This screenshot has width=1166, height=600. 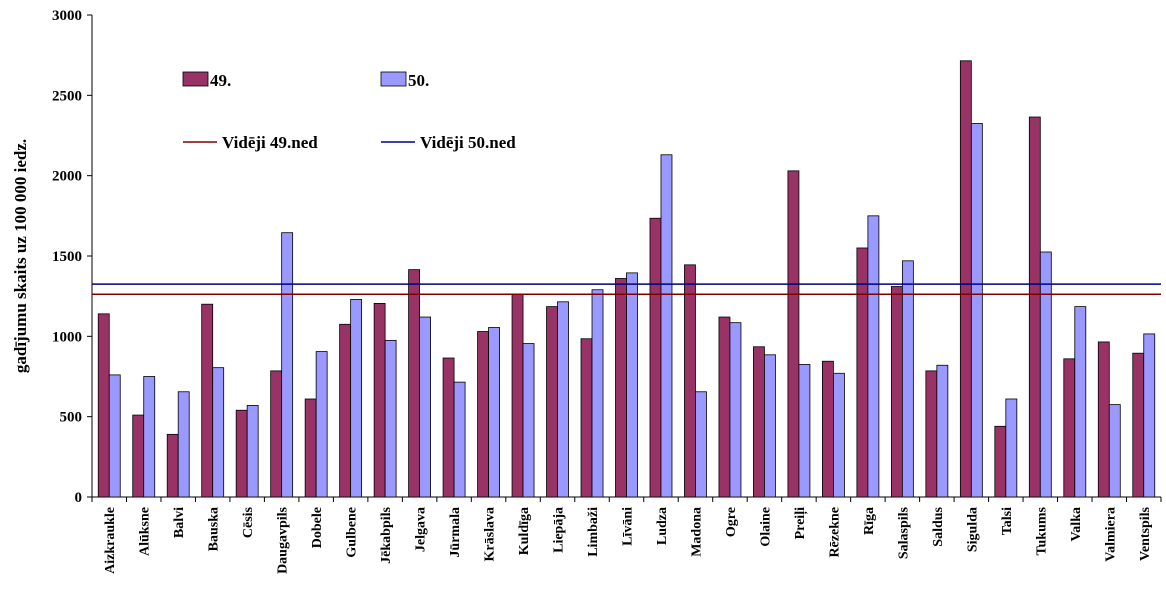 What do you see at coordinates (593, 532) in the screenshot?
I see `category-label: Limbaži` at bounding box center [593, 532].